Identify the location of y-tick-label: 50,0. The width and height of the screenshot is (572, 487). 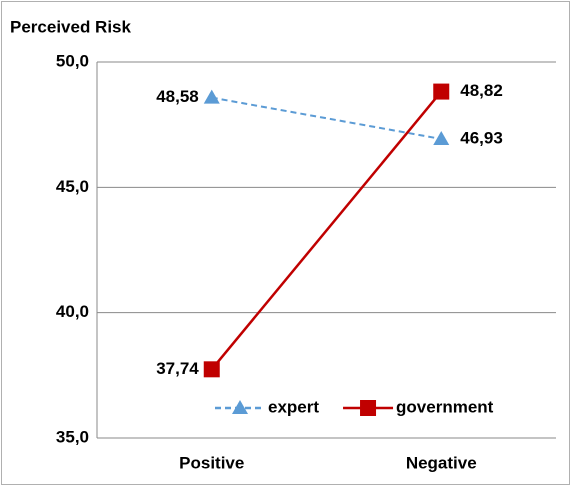
(72, 60).